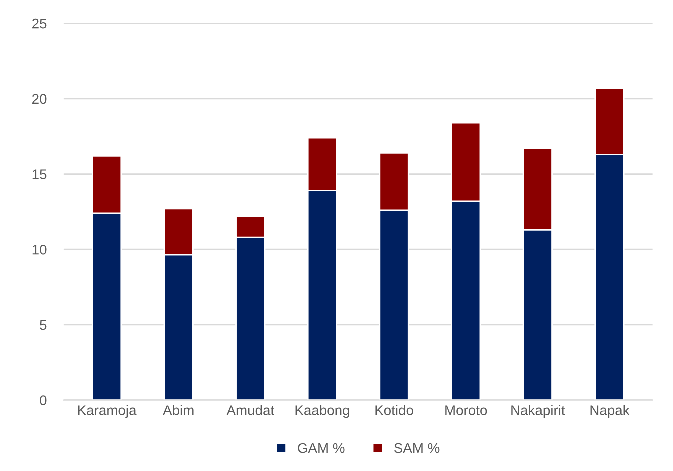 Image resolution: width=673 pixels, height=471 pixels. Describe the element at coordinates (39, 23) in the screenshot. I see `y-tick-label: 25` at that location.